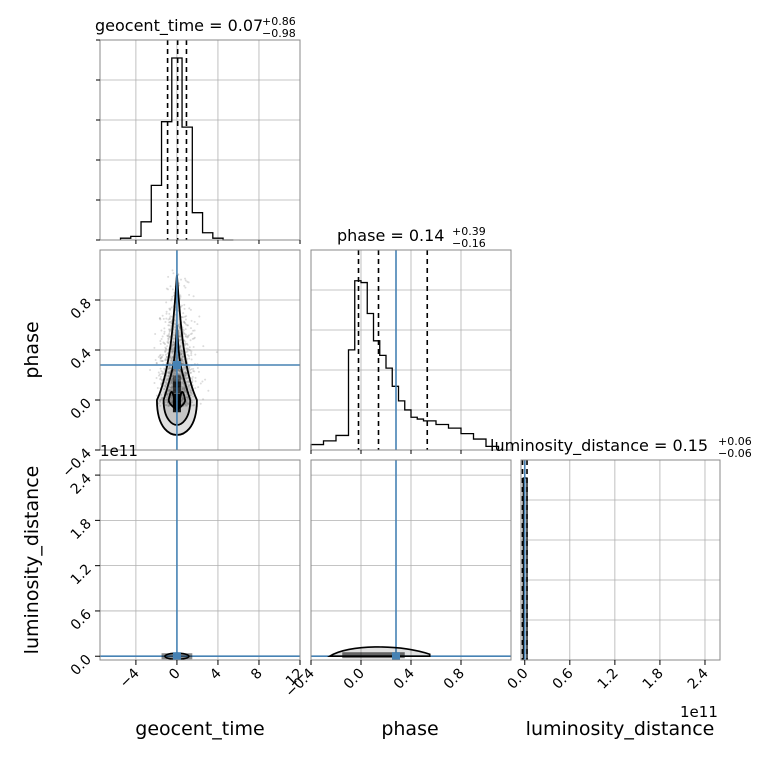  What do you see at coordinates (81, 619) in the screenshot?
I see `tick-label-y-luminosity_distance: 0.6` at bounding box center [81, 619].